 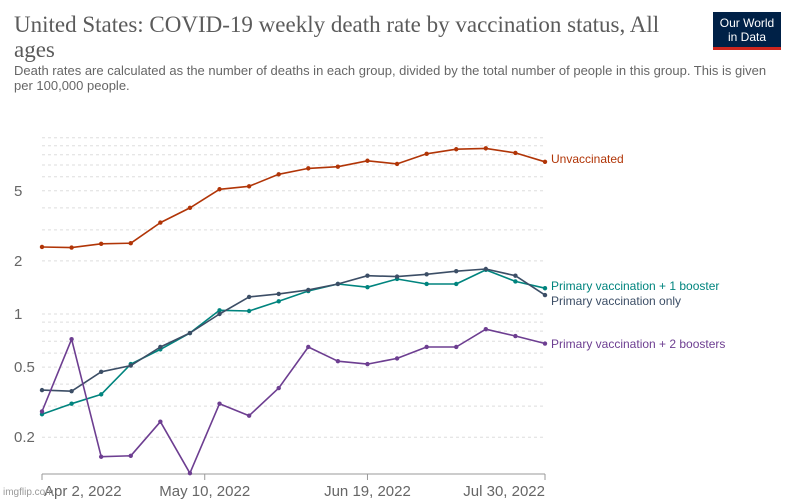 What do you see at coordinates (24, 437) in the screenshot?
I see `y-tick-label: 0.2` at bounding box center [24, 437].